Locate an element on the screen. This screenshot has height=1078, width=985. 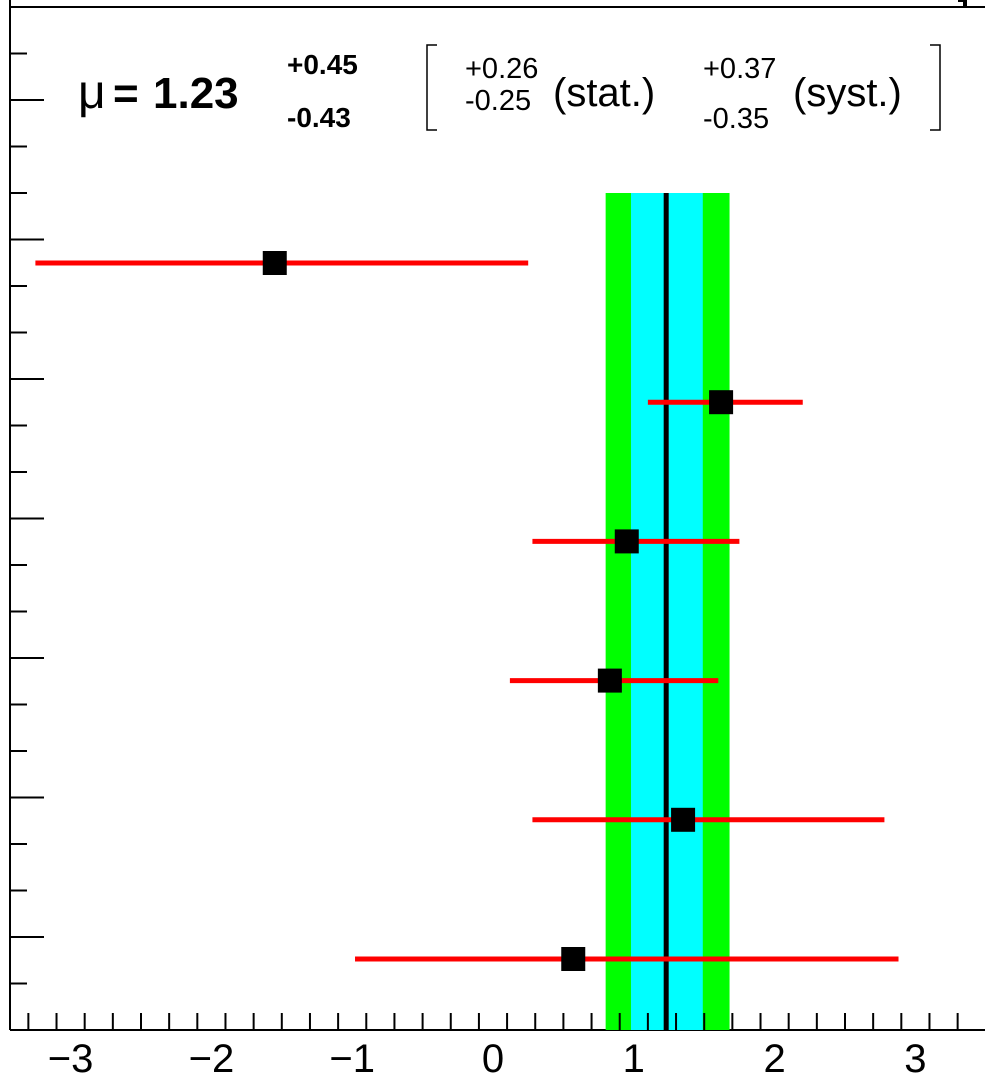
top-right-bracket-fragment is located at coordinates (962, 3).